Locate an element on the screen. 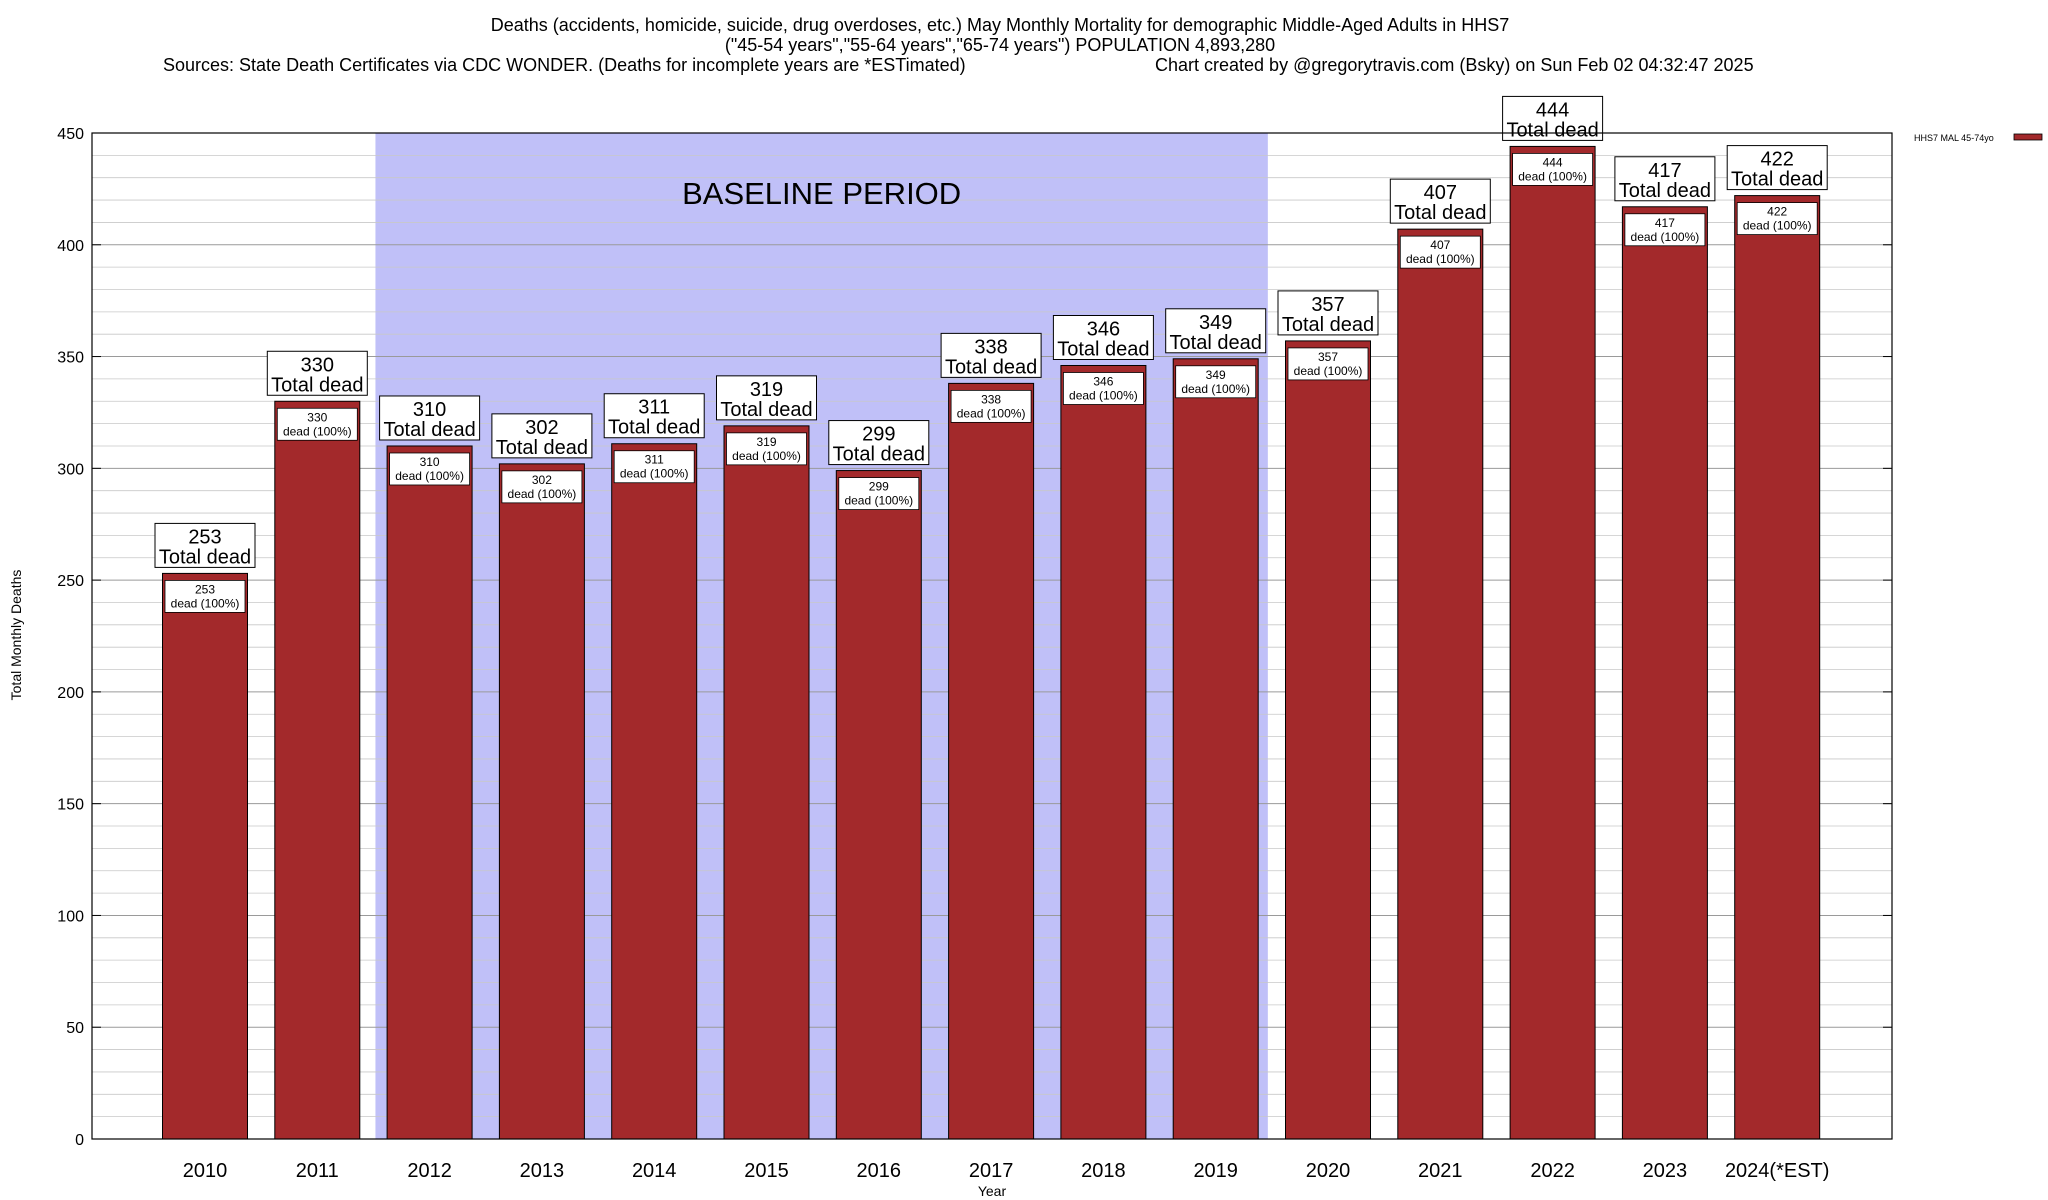  x-tick-label: 2021 is located at coordinates (1440, 1171).